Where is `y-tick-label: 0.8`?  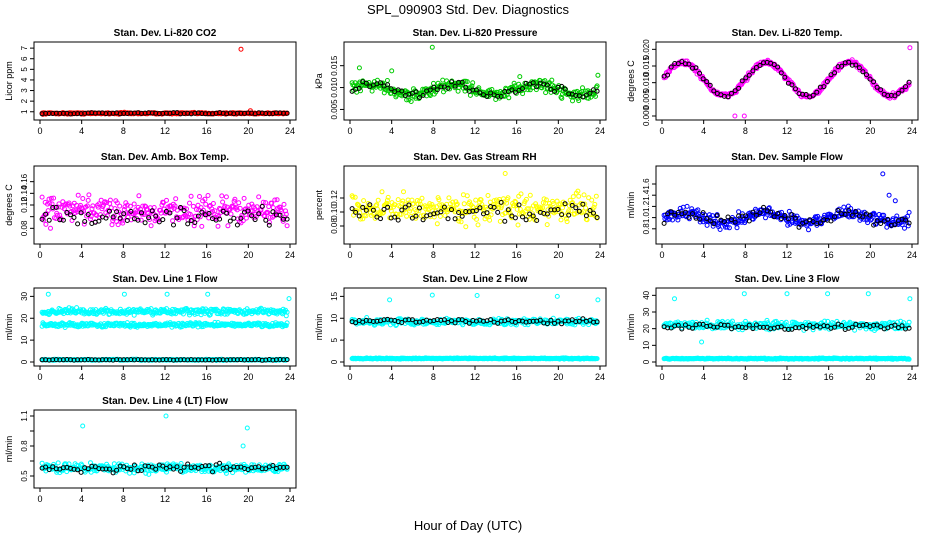 y-tick-label: 0.8 is located at coordinates (646, 229).